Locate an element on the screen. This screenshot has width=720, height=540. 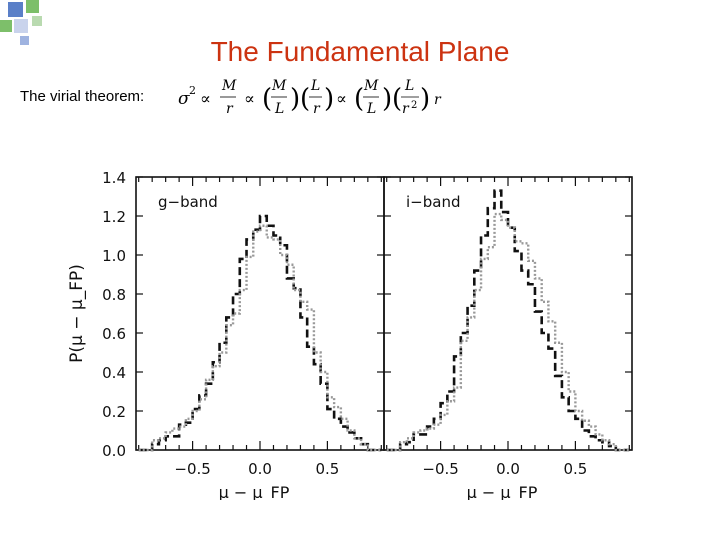
histogram-dashed-series is located at coordinates (260, 333).